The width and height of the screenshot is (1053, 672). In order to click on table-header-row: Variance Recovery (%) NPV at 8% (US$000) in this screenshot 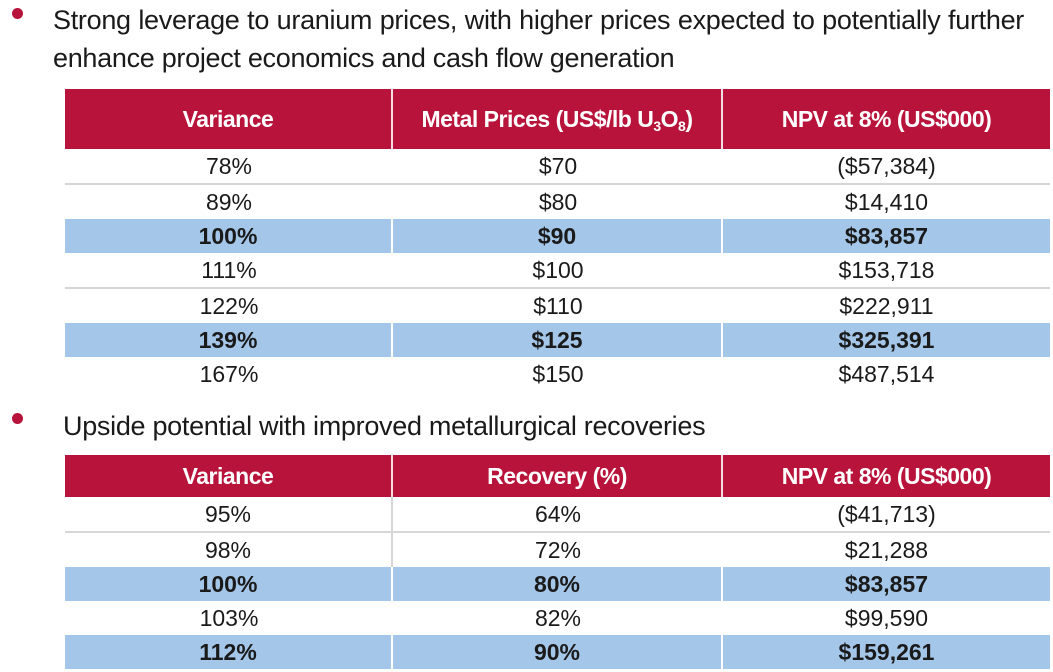, I will do `click(557, 476)`.